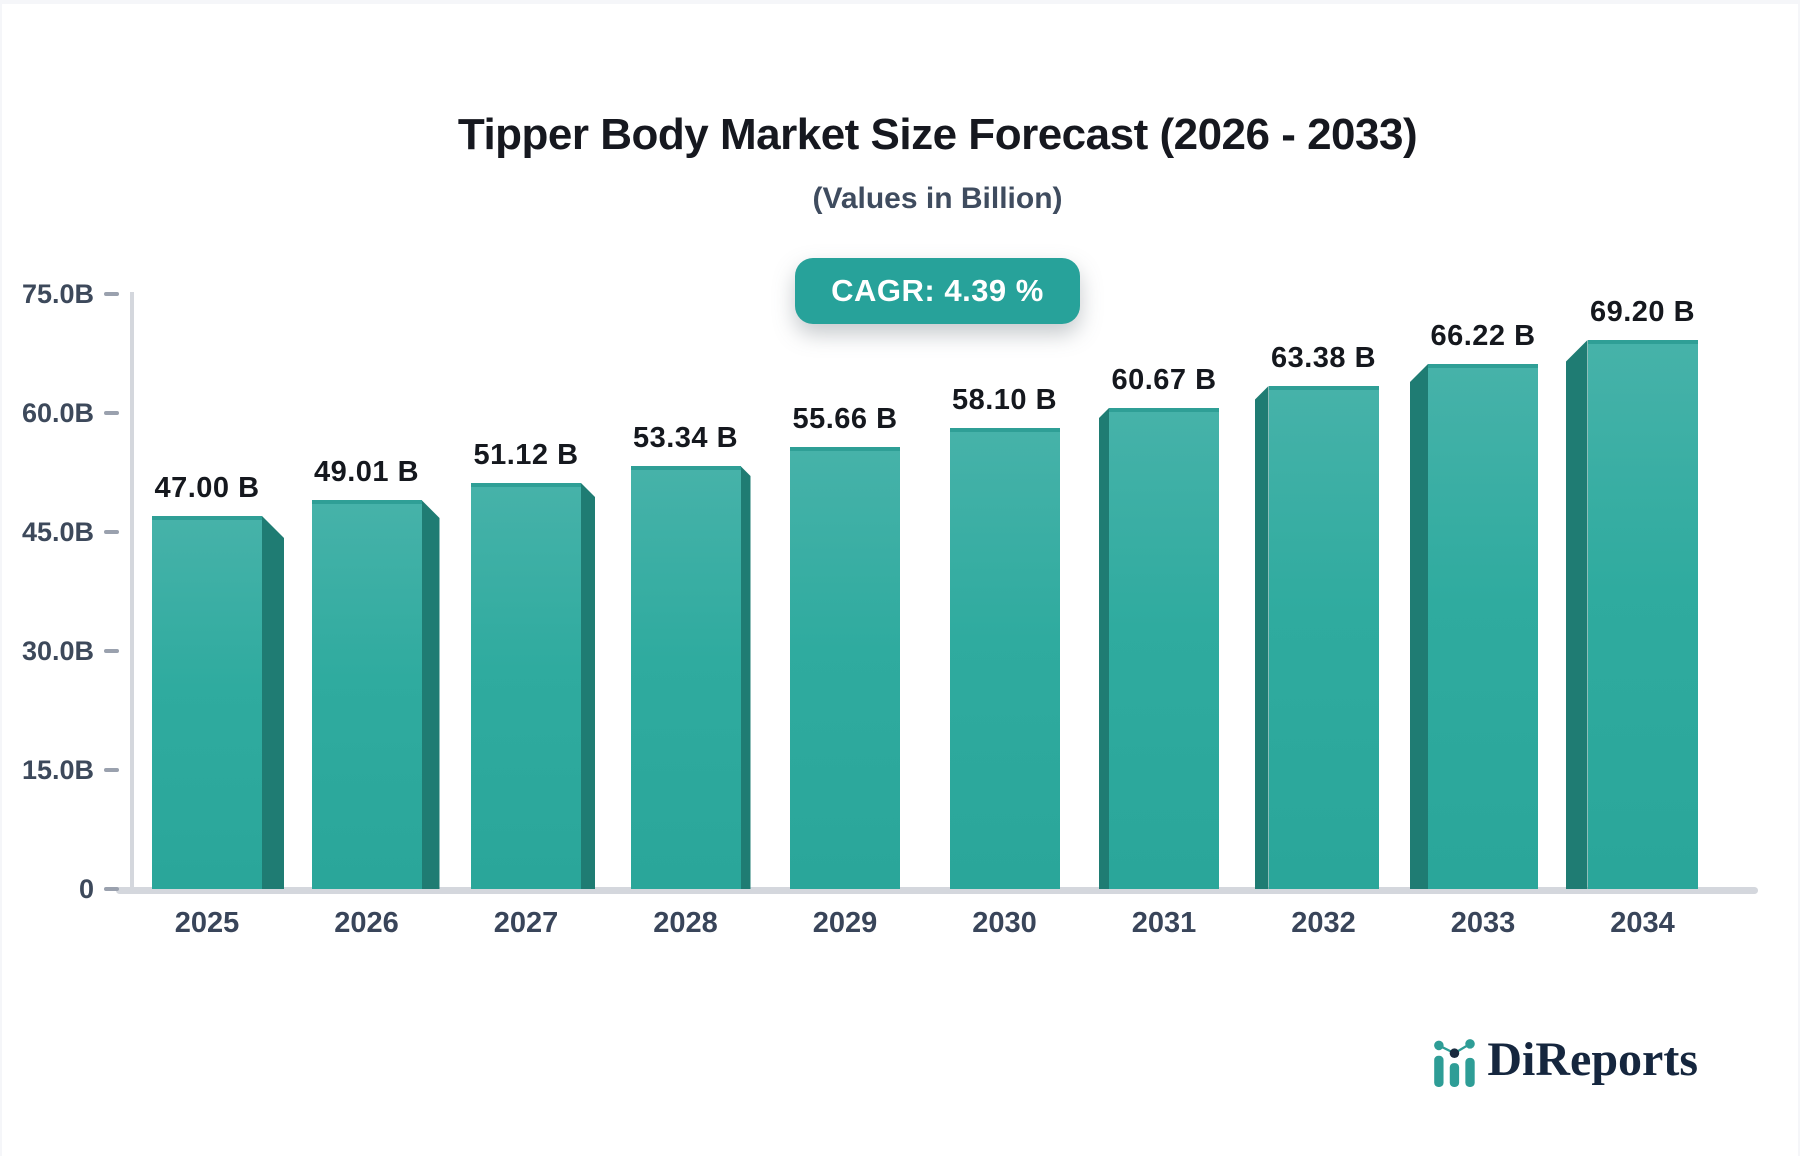 This screenshot has height=1156, width=1800. I want to click on bar-value-label: 55.66 B, so click(845, 419).